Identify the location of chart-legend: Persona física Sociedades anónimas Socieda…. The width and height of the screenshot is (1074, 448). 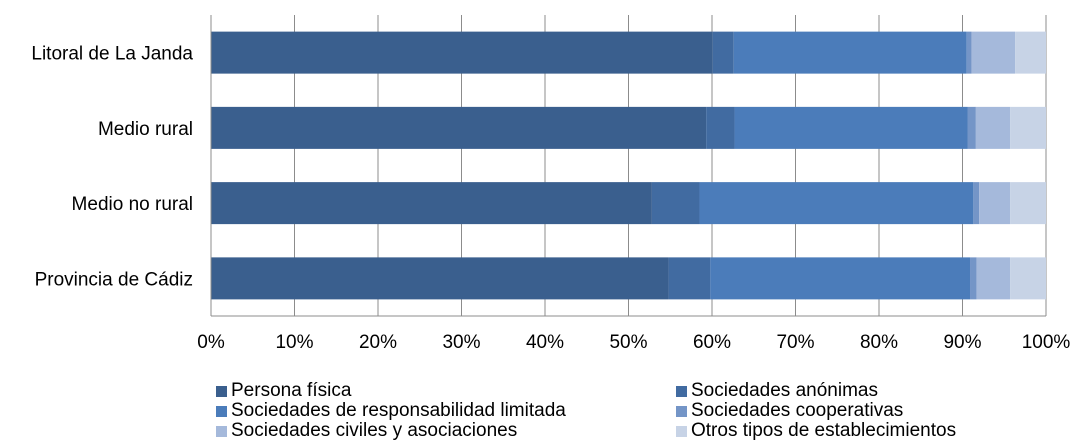
(626, 414).